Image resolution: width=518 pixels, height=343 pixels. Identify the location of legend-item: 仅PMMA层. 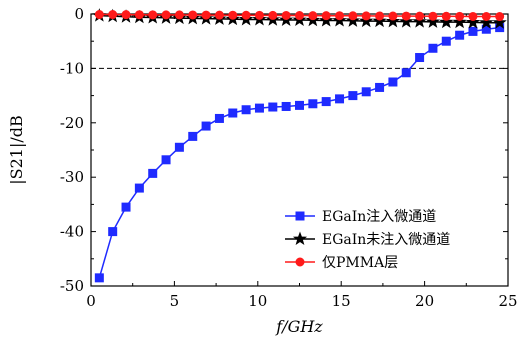
(341, 263).